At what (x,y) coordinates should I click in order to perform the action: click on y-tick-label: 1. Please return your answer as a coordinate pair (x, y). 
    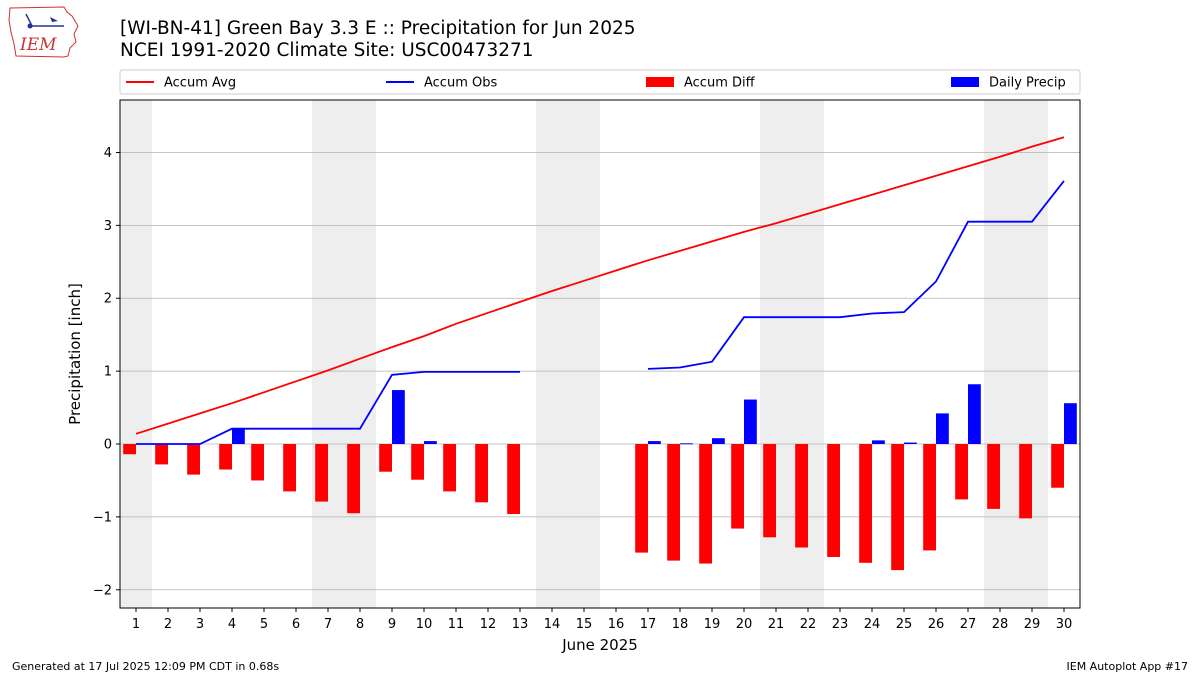
    Looking at the image, I should click on (108, 372).